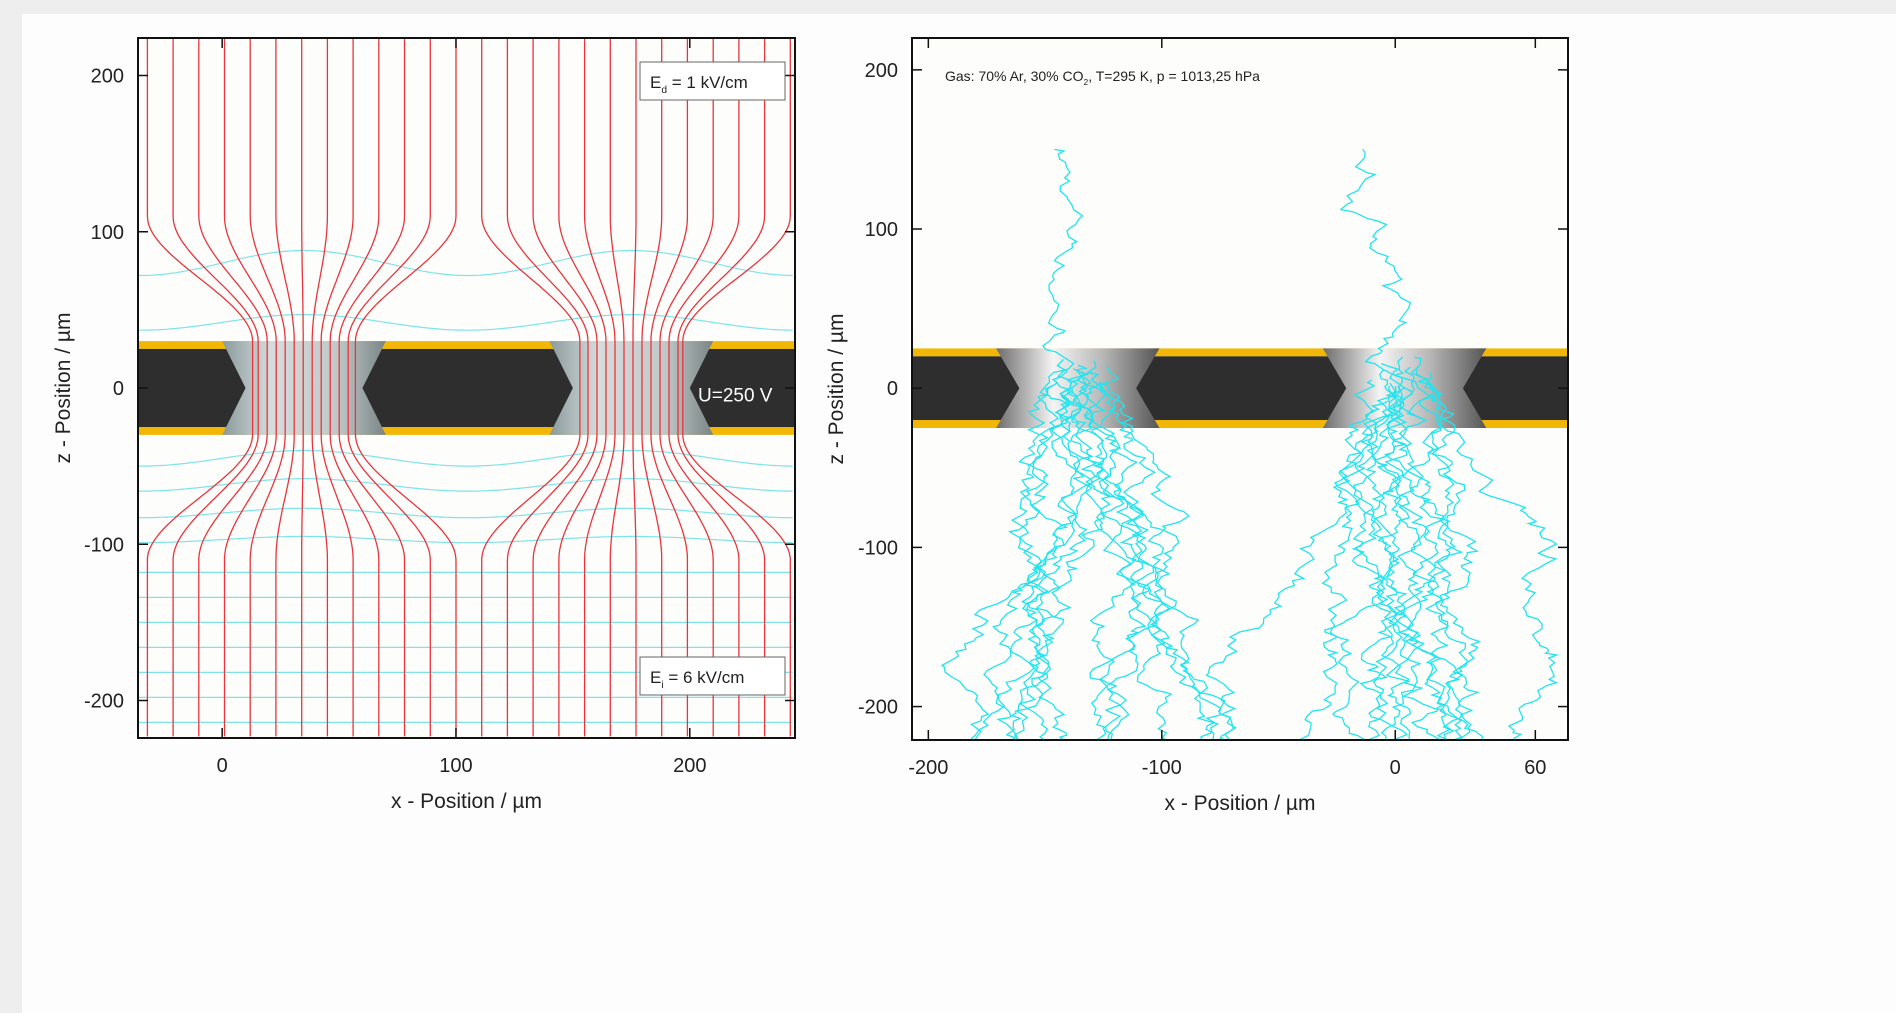 This screenshot has height=1013, width=1896. Describe the element at coordinates (662, 685) in the screenshot. I see `annotation-subscript: i` at that location.